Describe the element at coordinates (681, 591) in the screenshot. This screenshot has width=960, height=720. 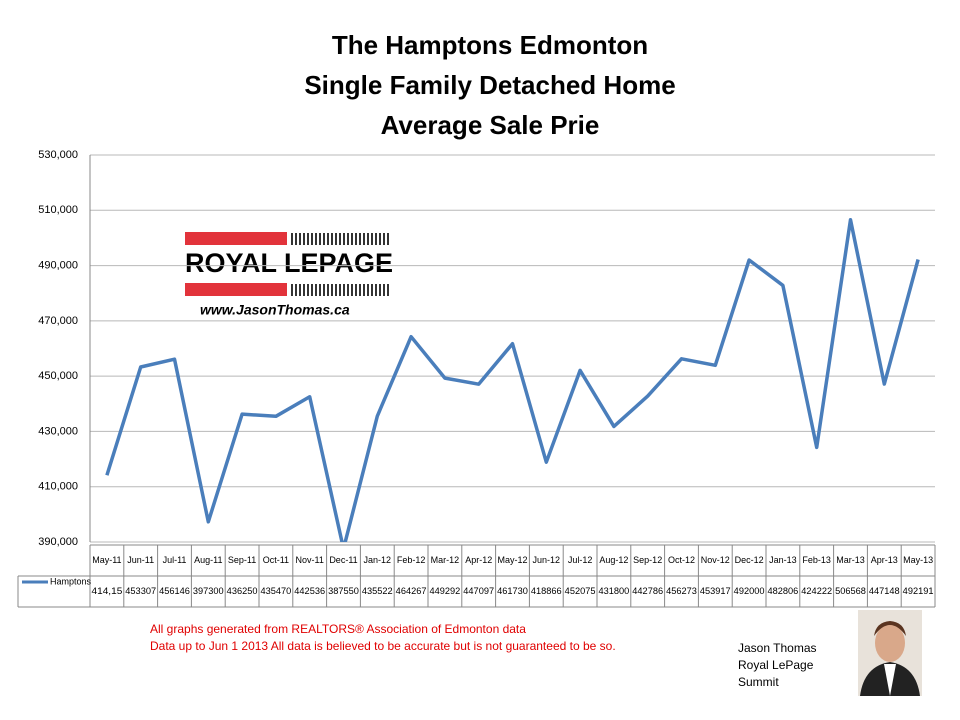
I see `data-label: 456273` at that location.